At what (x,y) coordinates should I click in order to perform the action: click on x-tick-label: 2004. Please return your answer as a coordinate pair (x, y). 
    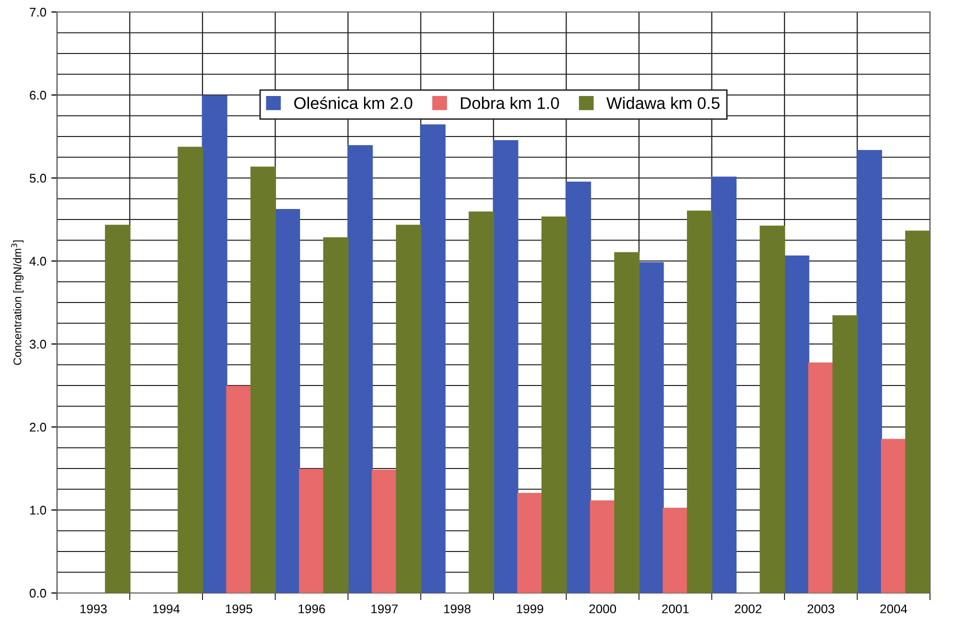
    Looking at the image, I should click on (894, 609).